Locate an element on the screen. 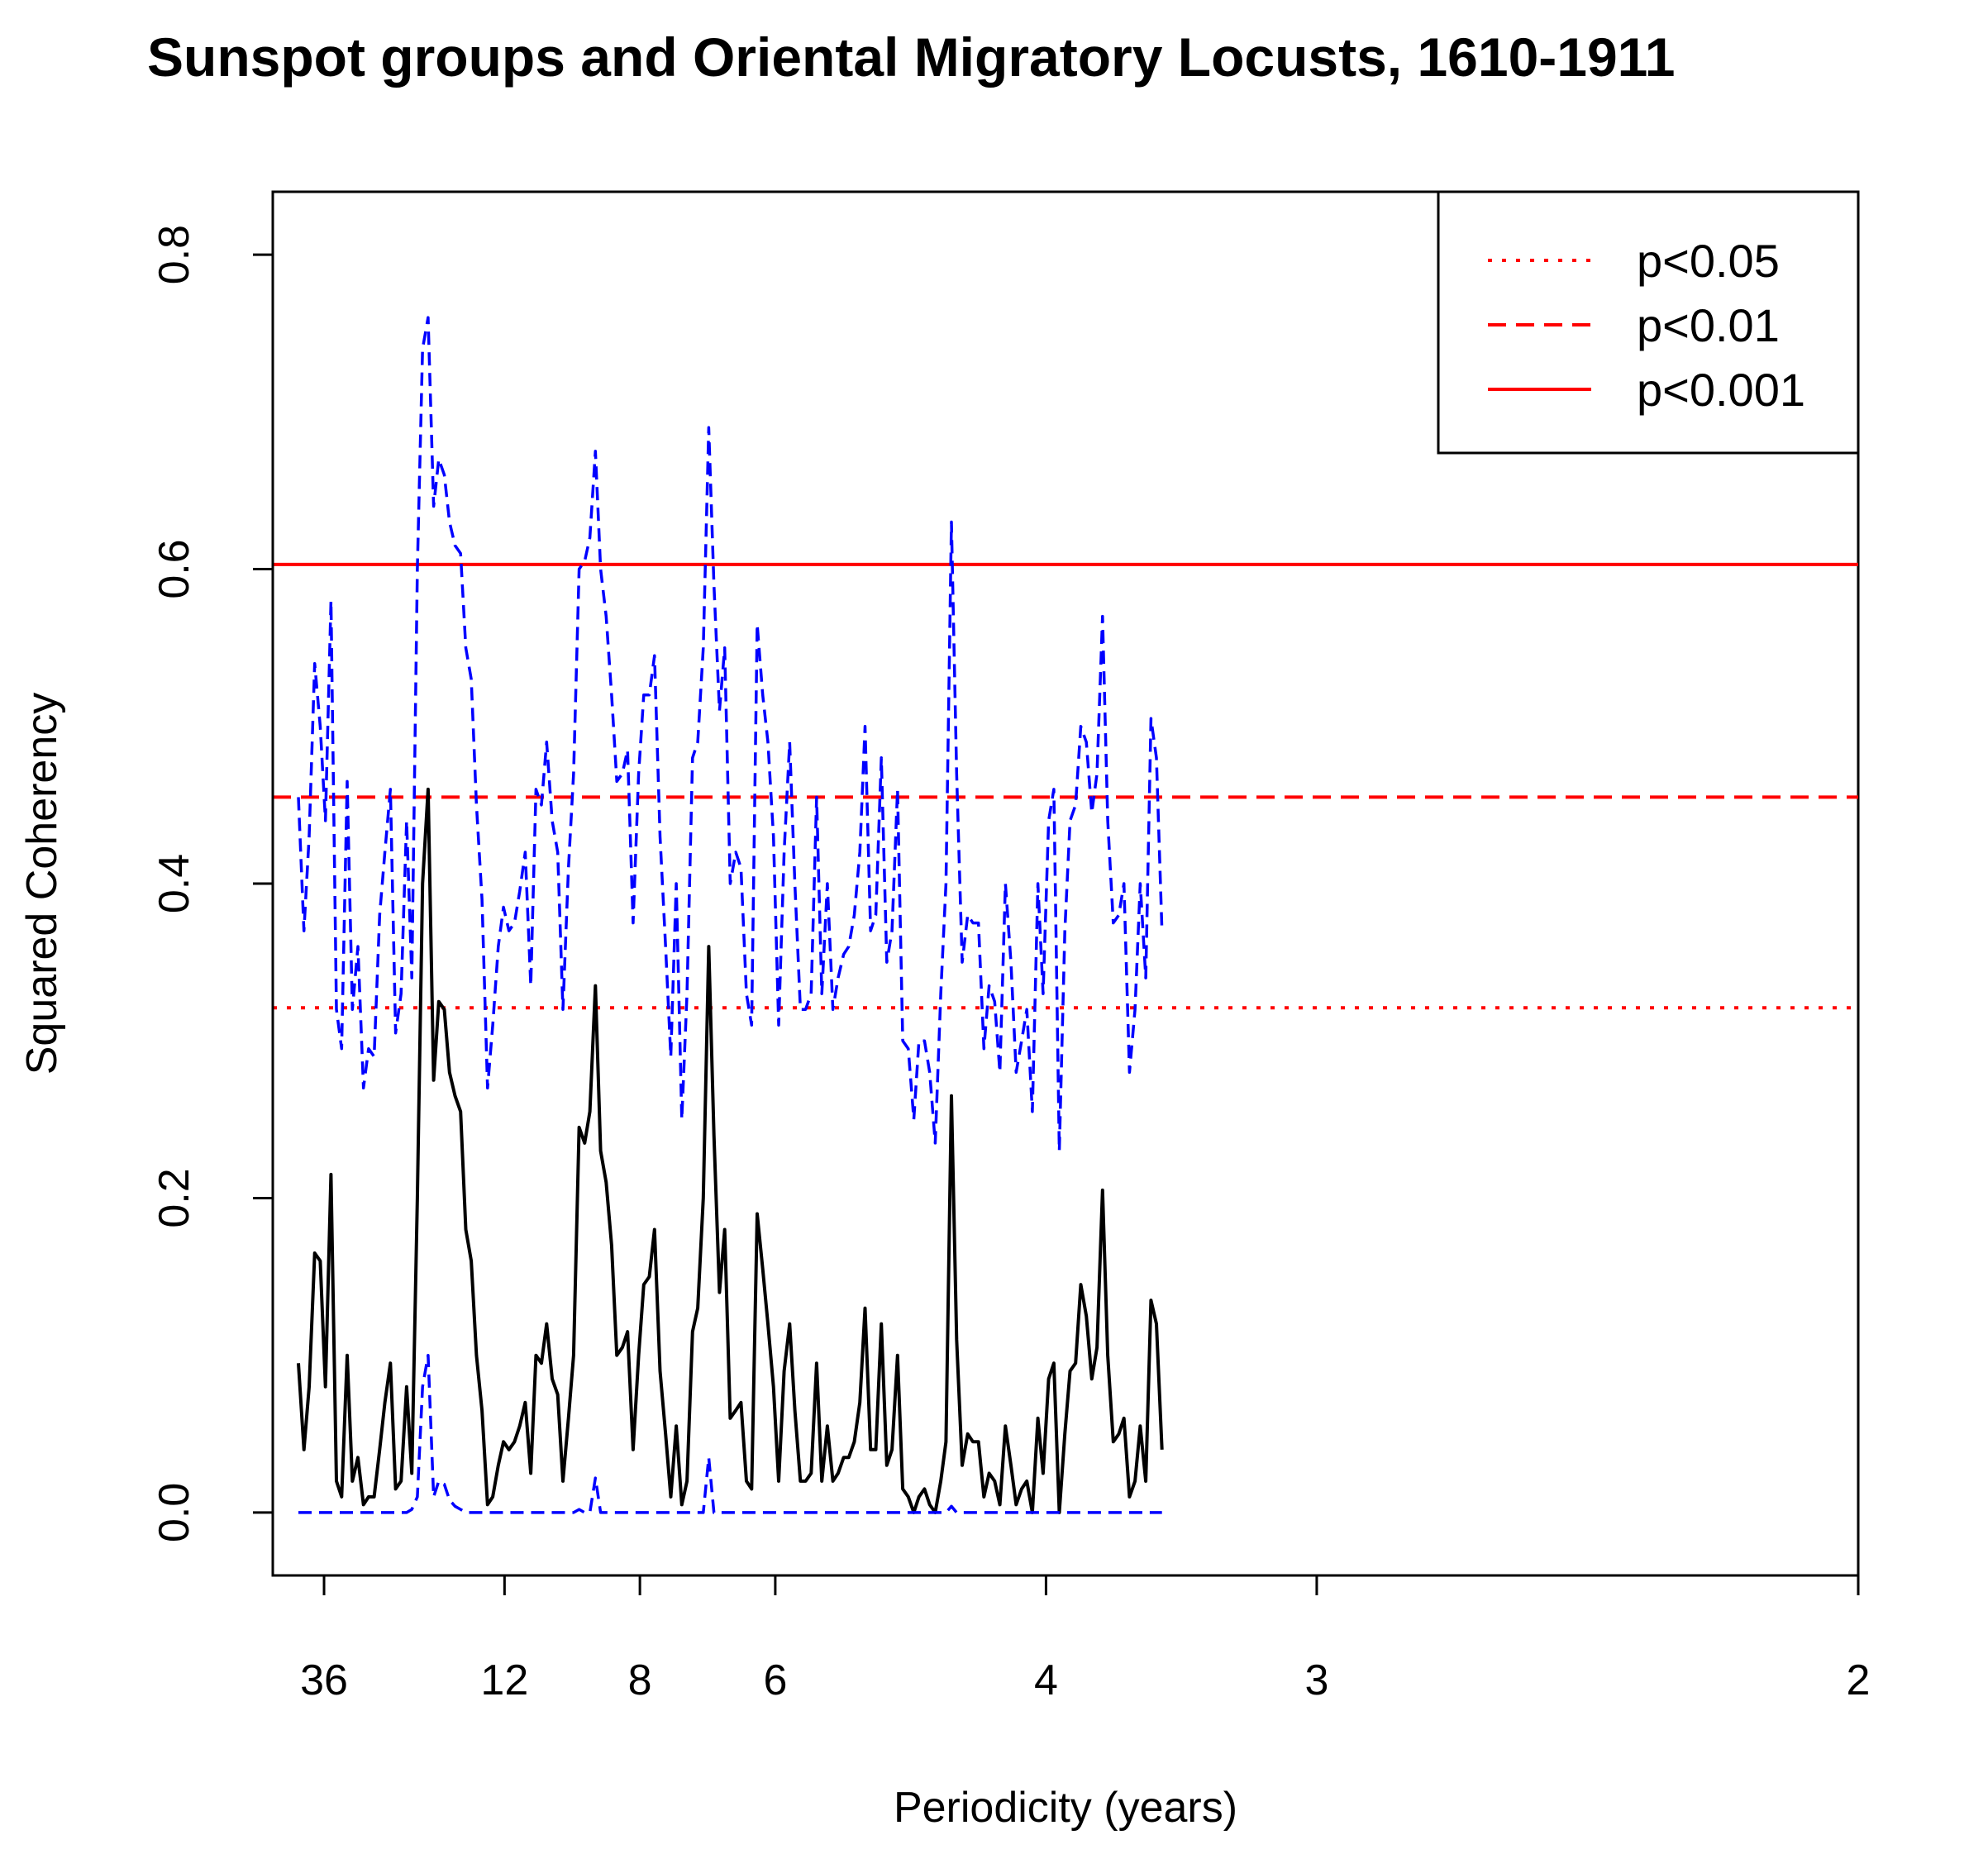 This screenshot has width=1988, height=1854. y-axis-label: Squared Coherency is located at coordinates (42, 884).